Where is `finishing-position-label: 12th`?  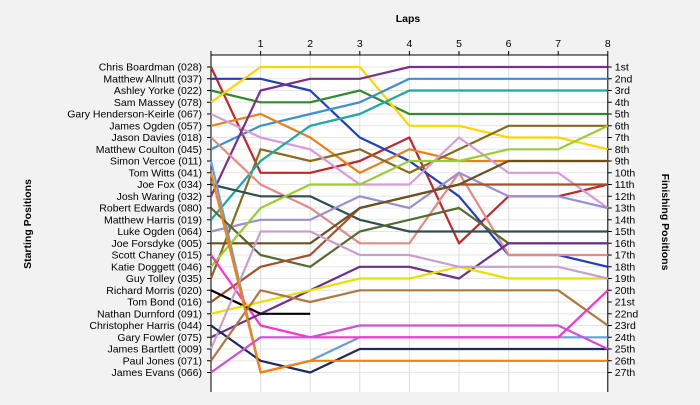
finishing-position-label: 12th is located at coordinates (625, 197).